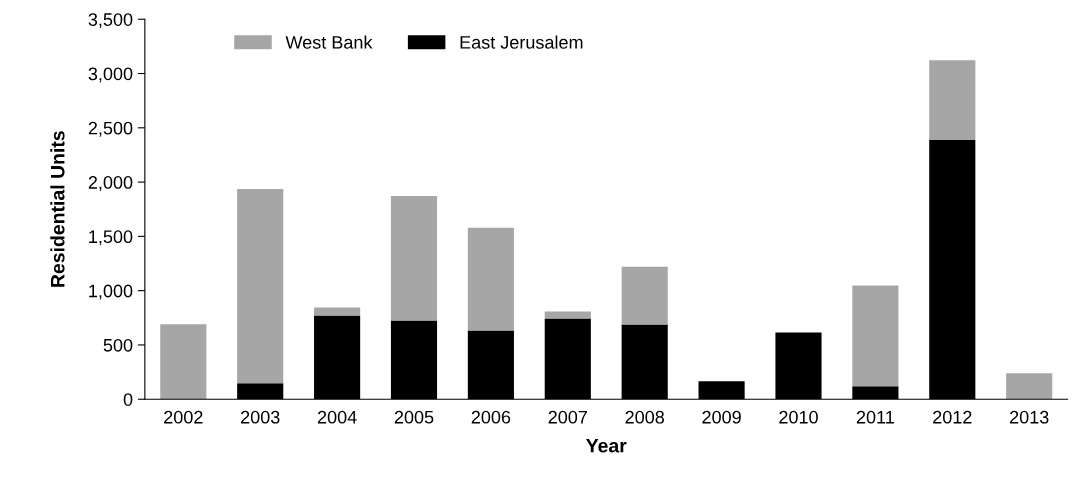  Describe the element at coordinates (118, 345) in the screenshot. I see `y-tick-label: 500` at that location.